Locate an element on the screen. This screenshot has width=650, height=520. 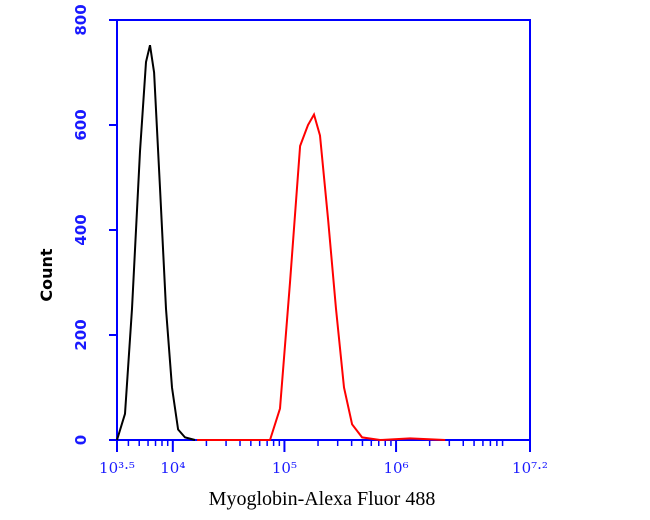
x-tick-label: 10⁶ is located at coordinates (396, 468).